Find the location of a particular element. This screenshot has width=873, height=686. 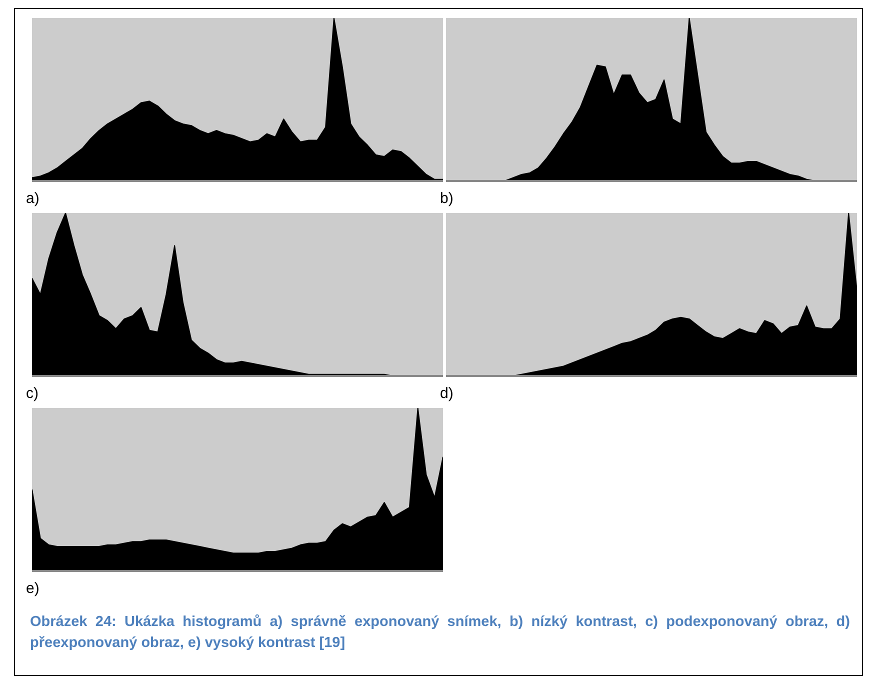

x-axis-title: d) is located at coordinates (447, 393).